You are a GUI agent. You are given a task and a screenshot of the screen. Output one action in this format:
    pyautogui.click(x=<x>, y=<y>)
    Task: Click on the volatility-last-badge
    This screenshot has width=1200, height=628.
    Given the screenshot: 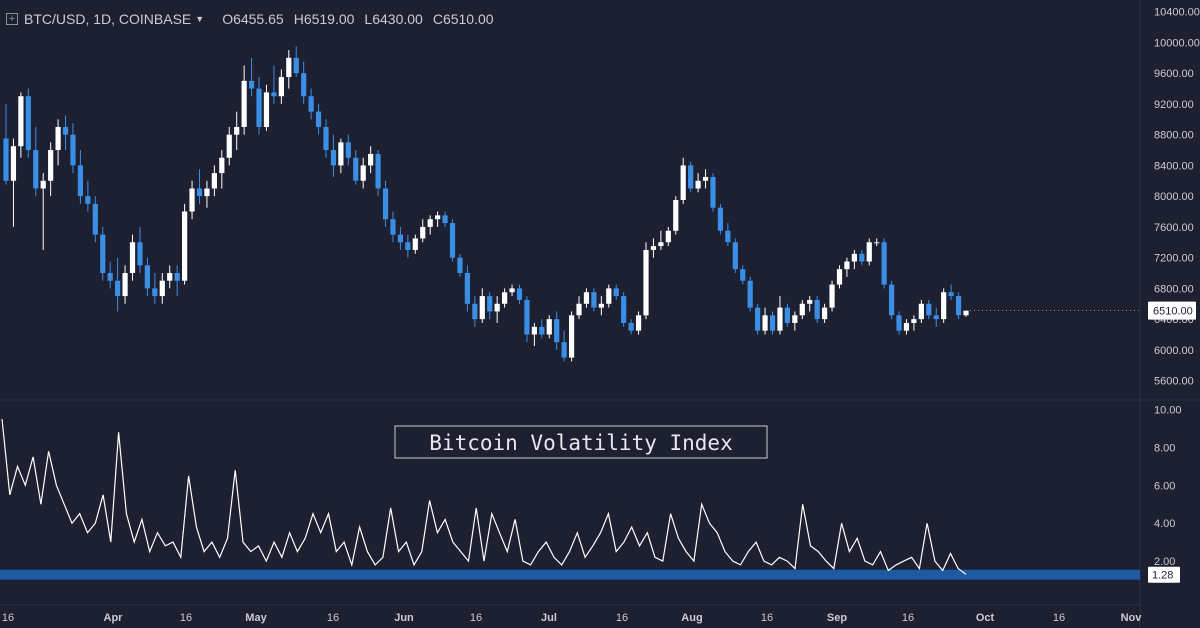 What is the action you would take?
    pyautogui.click(x=1164, y=574)
    